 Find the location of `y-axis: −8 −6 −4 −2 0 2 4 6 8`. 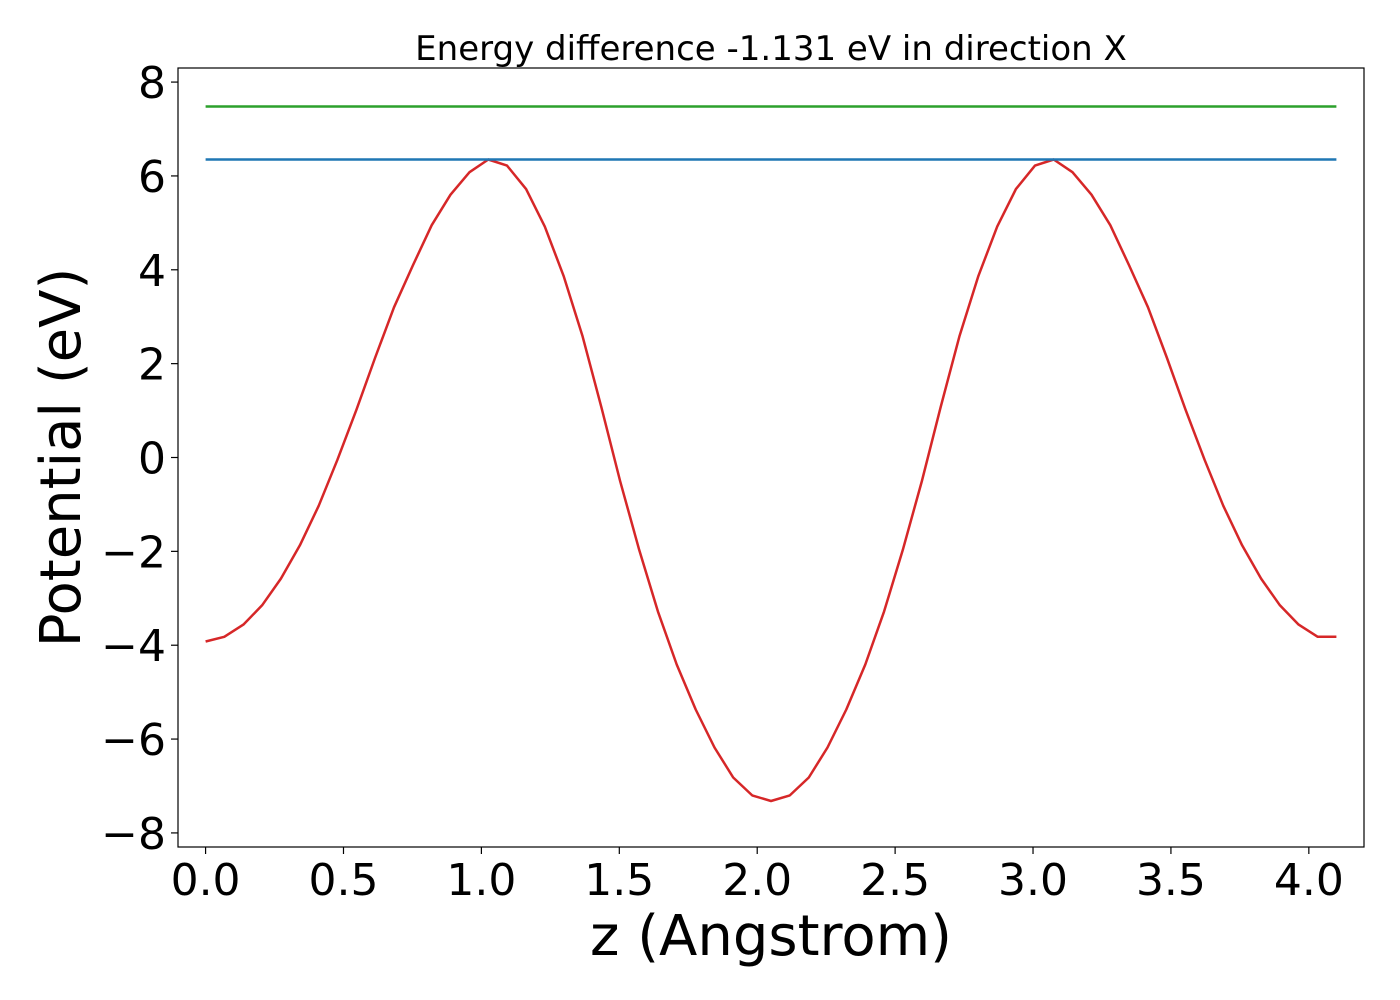

y-axis: −8 −6 −4 −2 0 2 4 6 8 is located at coordinates (139, 459).